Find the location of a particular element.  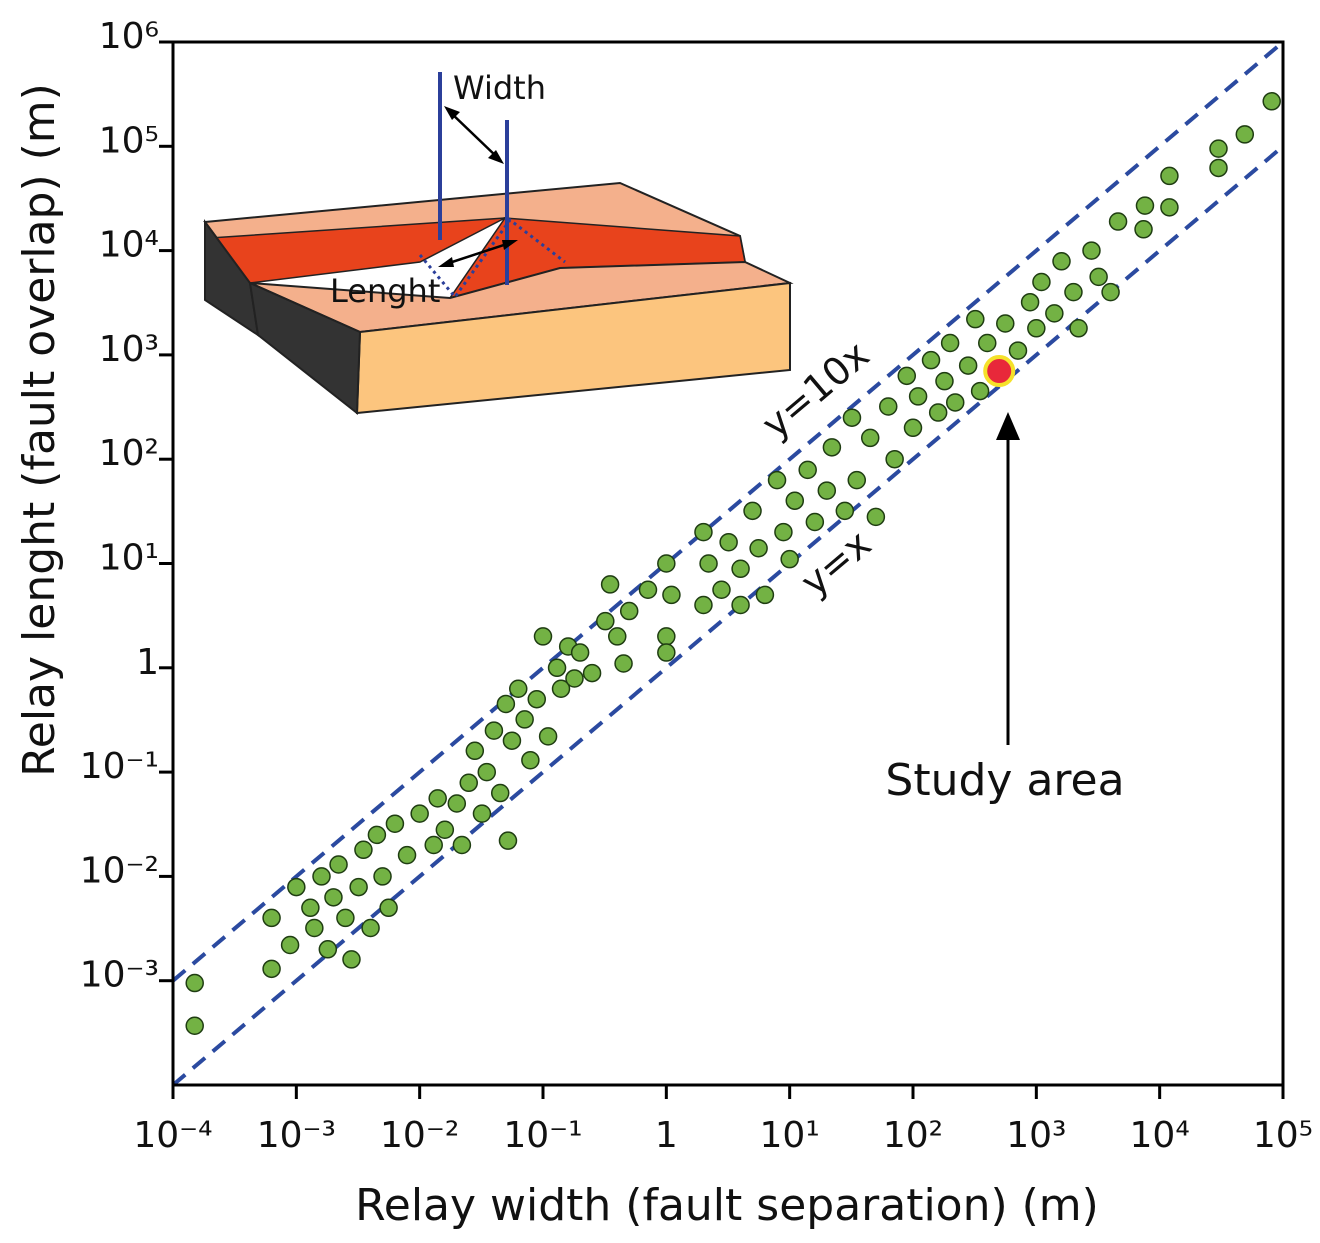

y-tick-label: 10⁻³ is located at coordinates (119, 975).